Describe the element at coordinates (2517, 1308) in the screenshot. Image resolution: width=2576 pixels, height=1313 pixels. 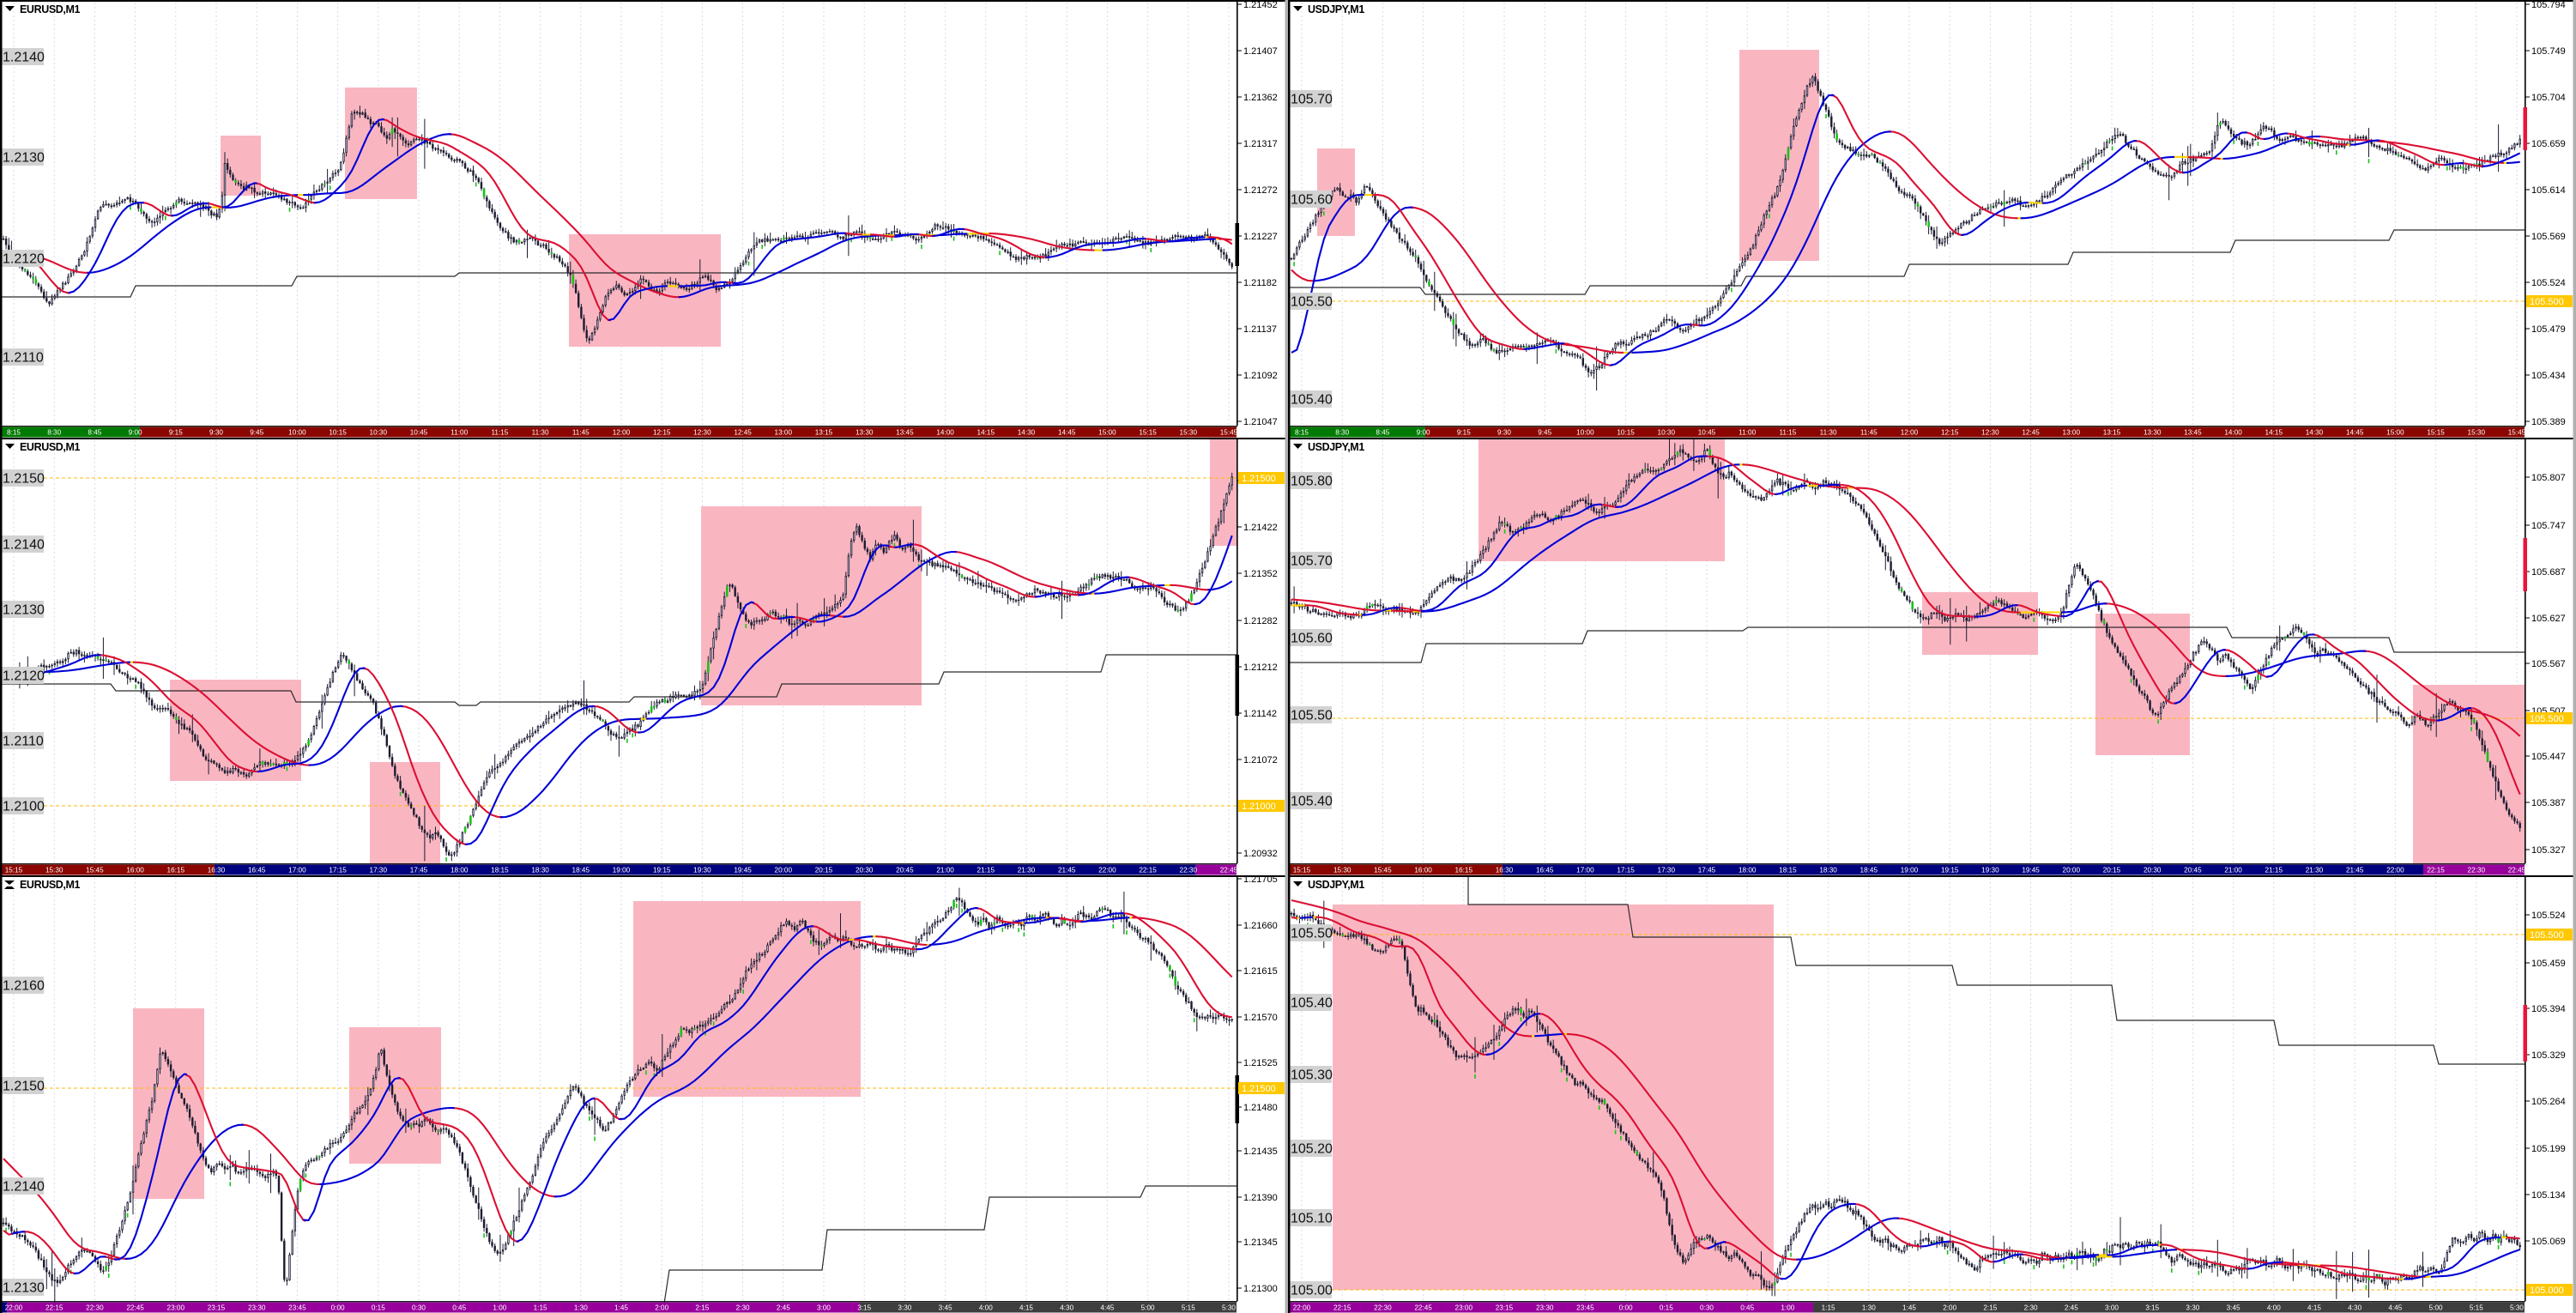
I see `svg-text: 5:30` at that location.